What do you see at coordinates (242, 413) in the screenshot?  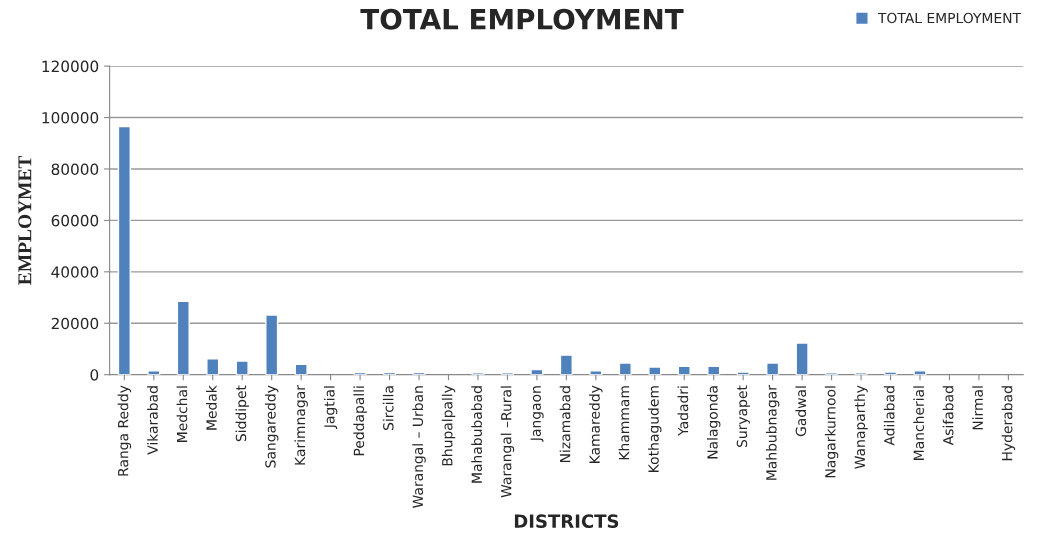 I see `x-tick-label: Siddipet` at bounding box center [242, 413].